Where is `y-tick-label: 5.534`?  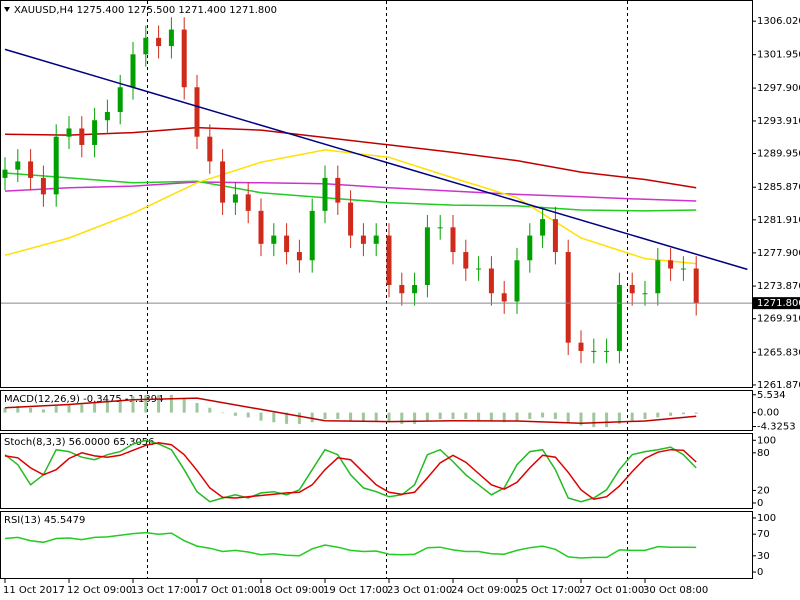
y-tick-label: 5.534 is located at coordinates (771, 395).